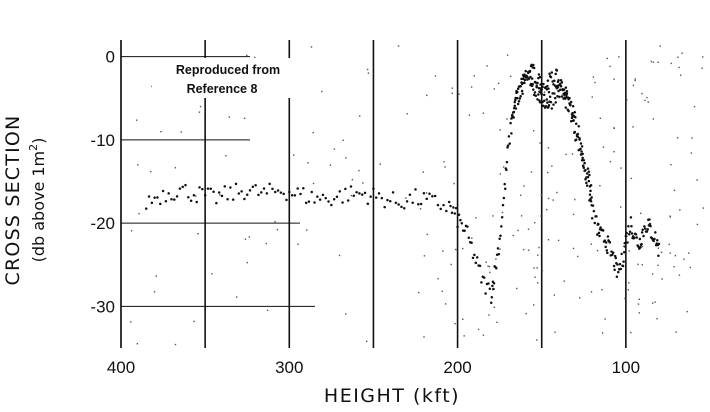 Image resolution: width=710 pixels, height=412 pixels. I want to click on x-tick-label: 300, so click(289, 367).